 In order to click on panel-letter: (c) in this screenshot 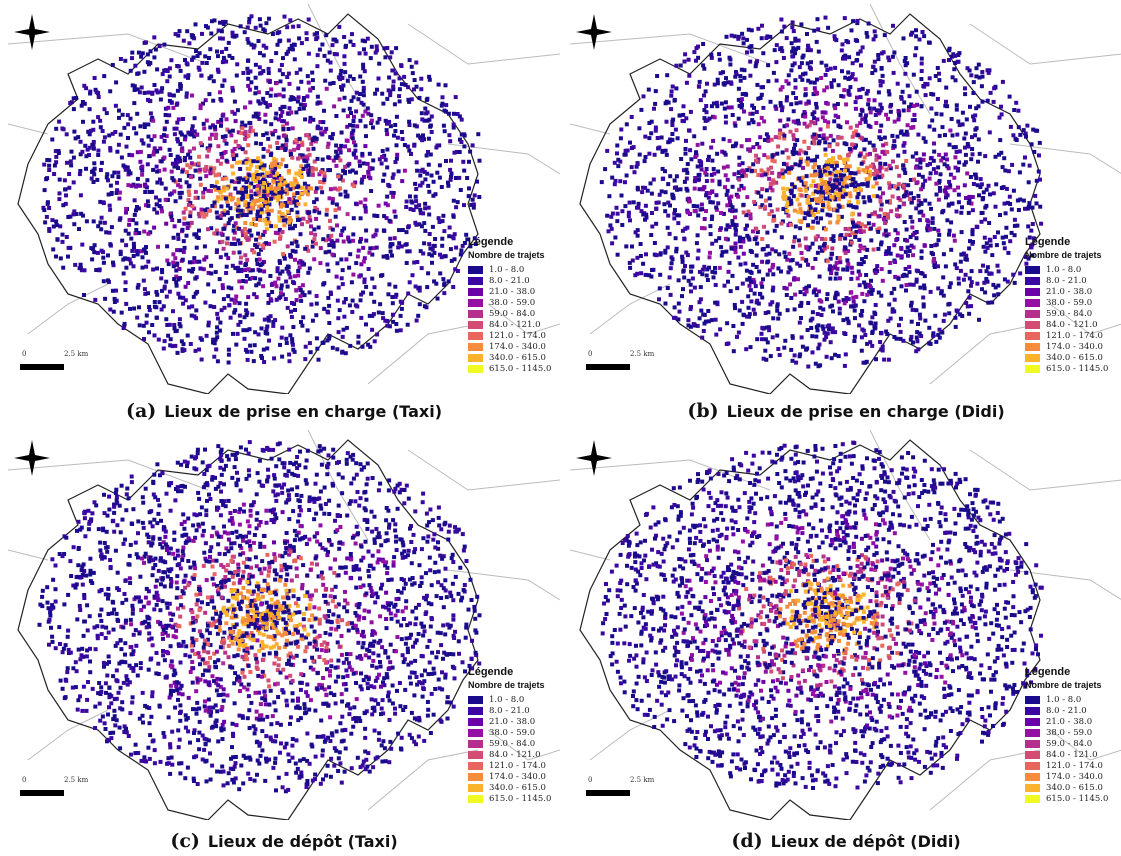, I will do `click(185, 841)`.